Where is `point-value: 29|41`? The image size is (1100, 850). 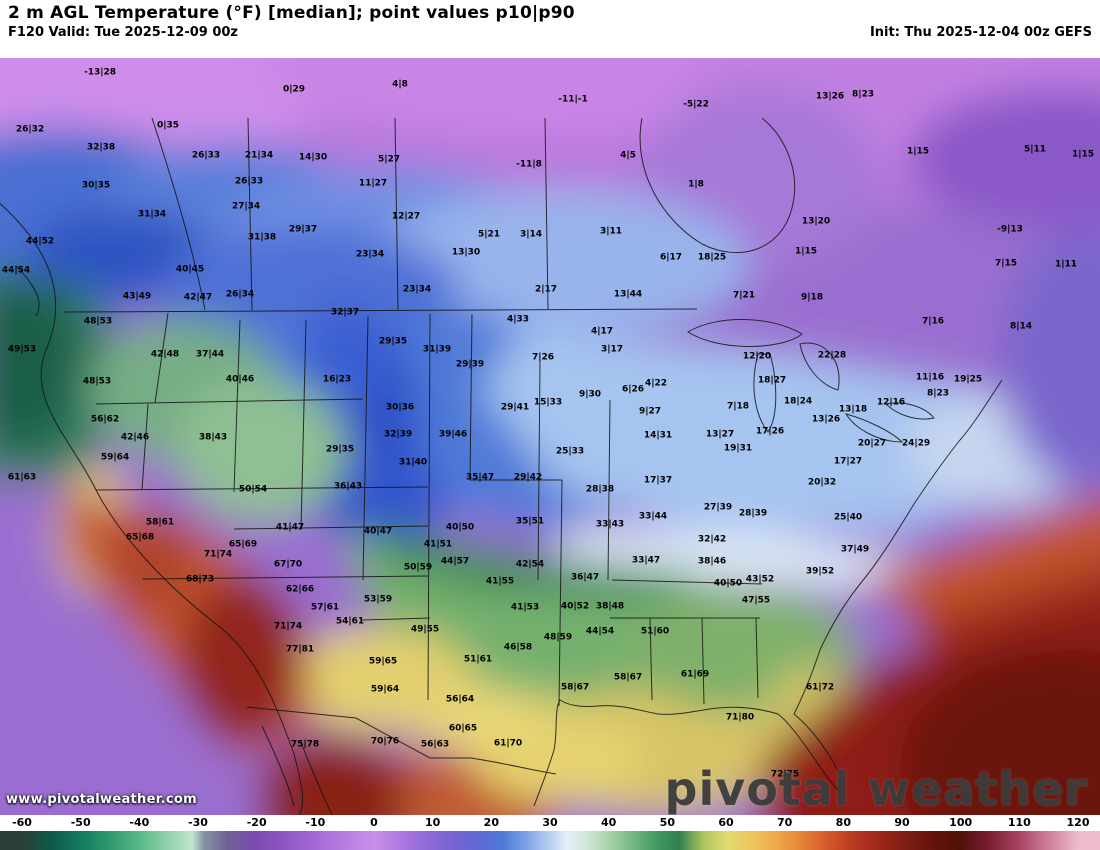
point-value: 29|41 is located at coordinates (515, 407).